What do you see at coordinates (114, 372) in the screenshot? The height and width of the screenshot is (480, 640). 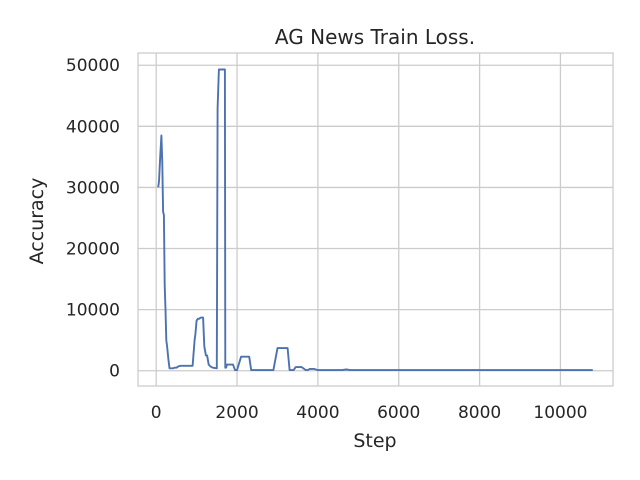 I see `y-tick-label: 0` at bounding box center [114, 372].